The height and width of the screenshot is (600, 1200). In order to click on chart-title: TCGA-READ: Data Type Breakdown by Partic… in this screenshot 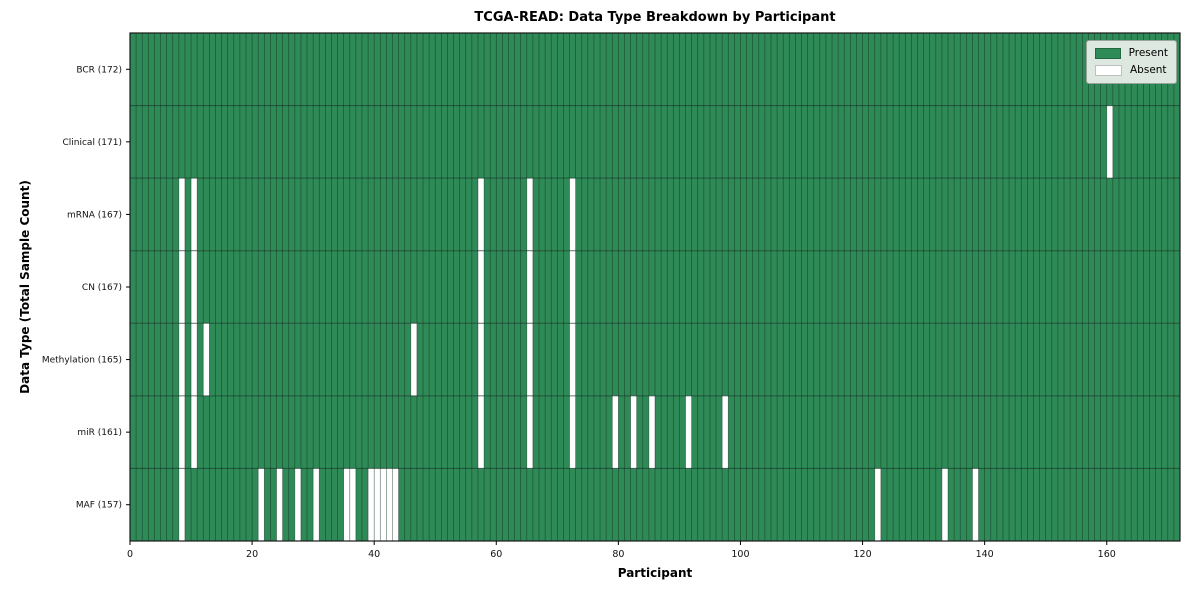, I will do `click(655, 17)`.